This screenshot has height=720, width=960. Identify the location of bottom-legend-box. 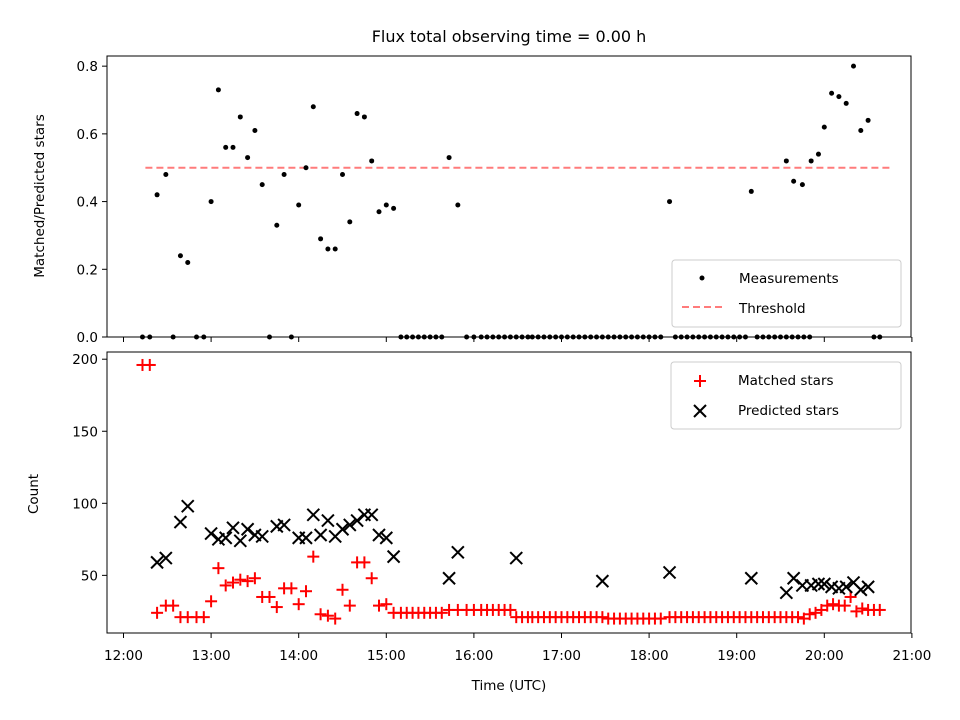
(786, 395).